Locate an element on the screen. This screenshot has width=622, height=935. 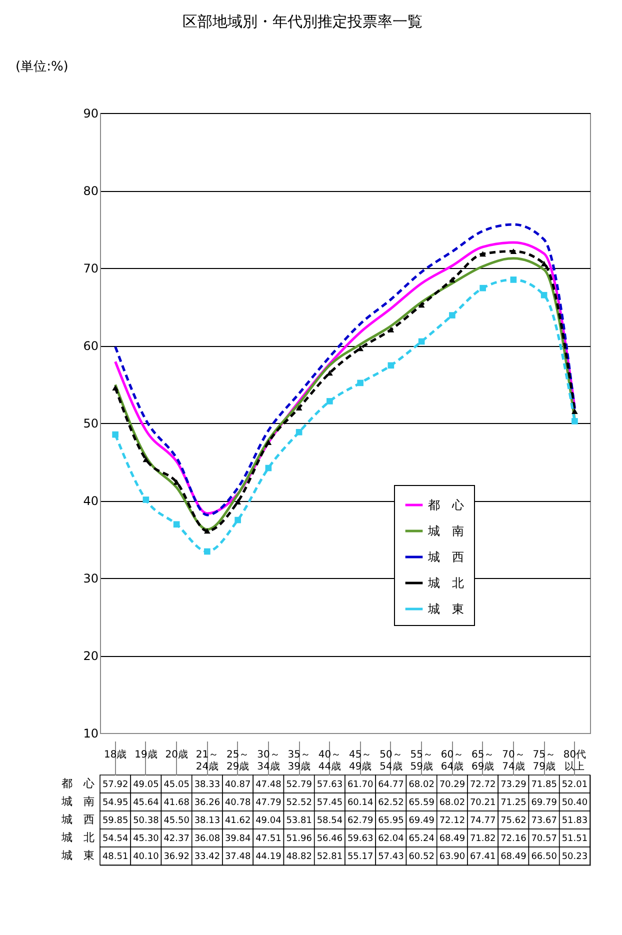
x-tick-label: 75～79歳 is located at coordinates (544, 761).